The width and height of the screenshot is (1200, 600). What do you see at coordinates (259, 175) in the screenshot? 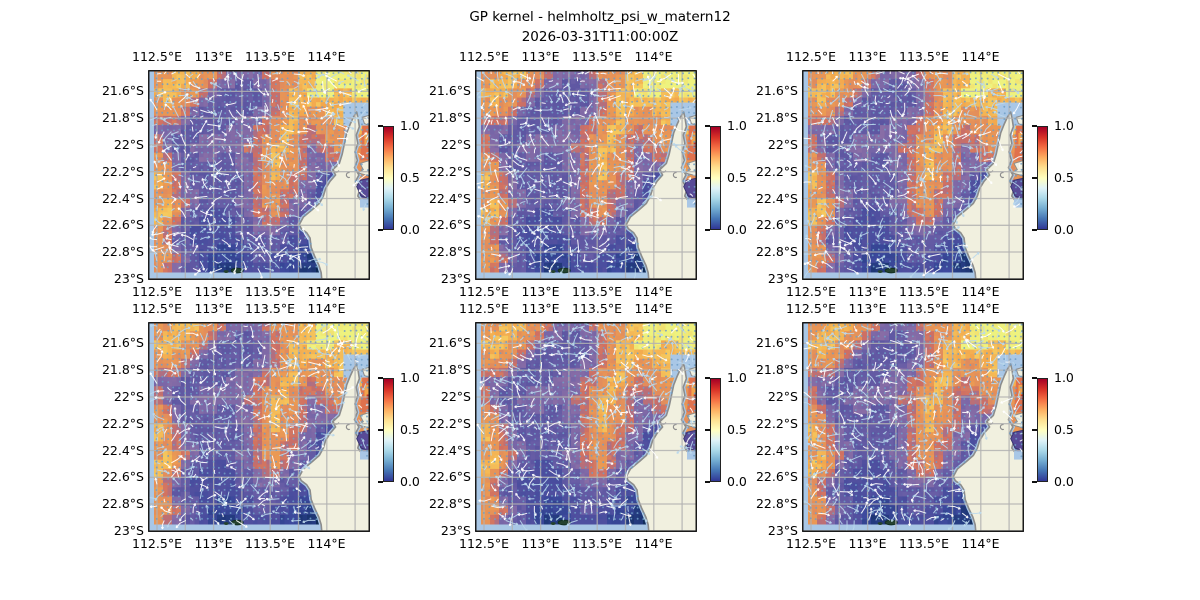
I see `map-canvas-panel-r1c1` at bounding box center [259, 175].